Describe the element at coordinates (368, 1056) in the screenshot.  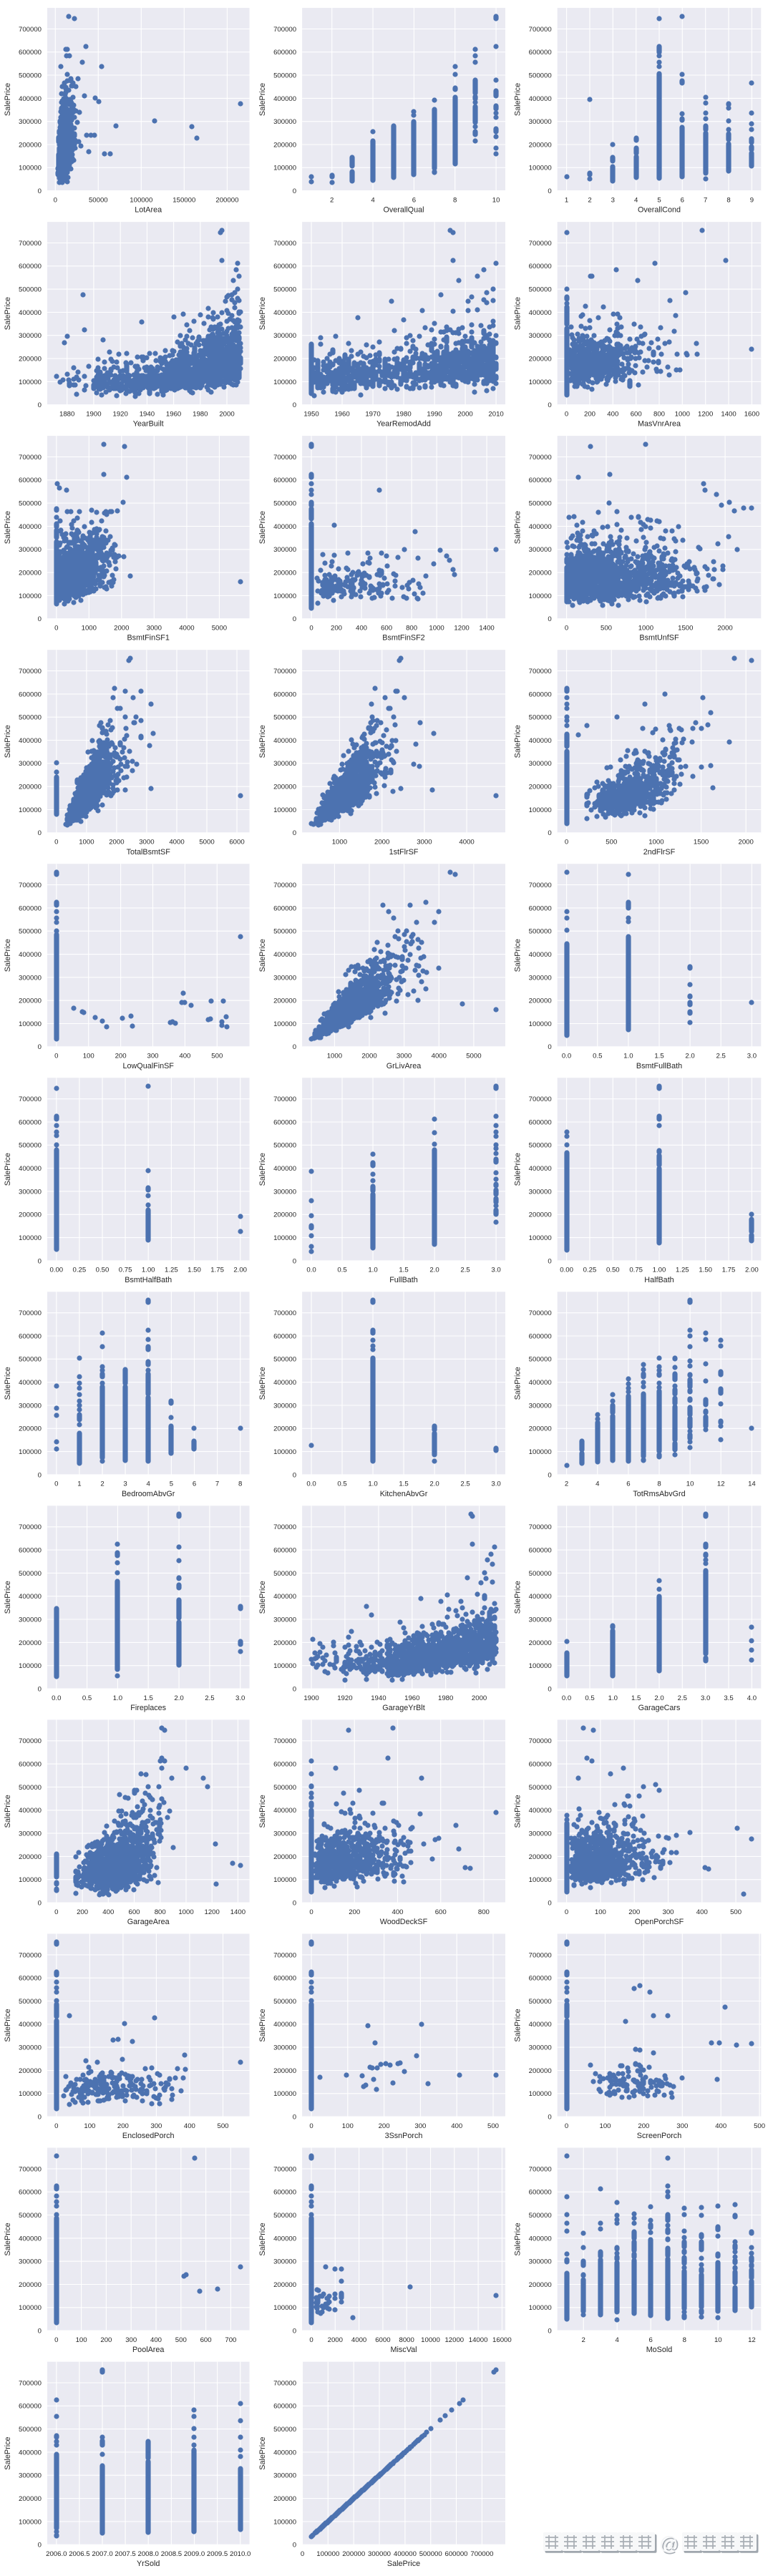
I see `svg-text: 2000` at that location.